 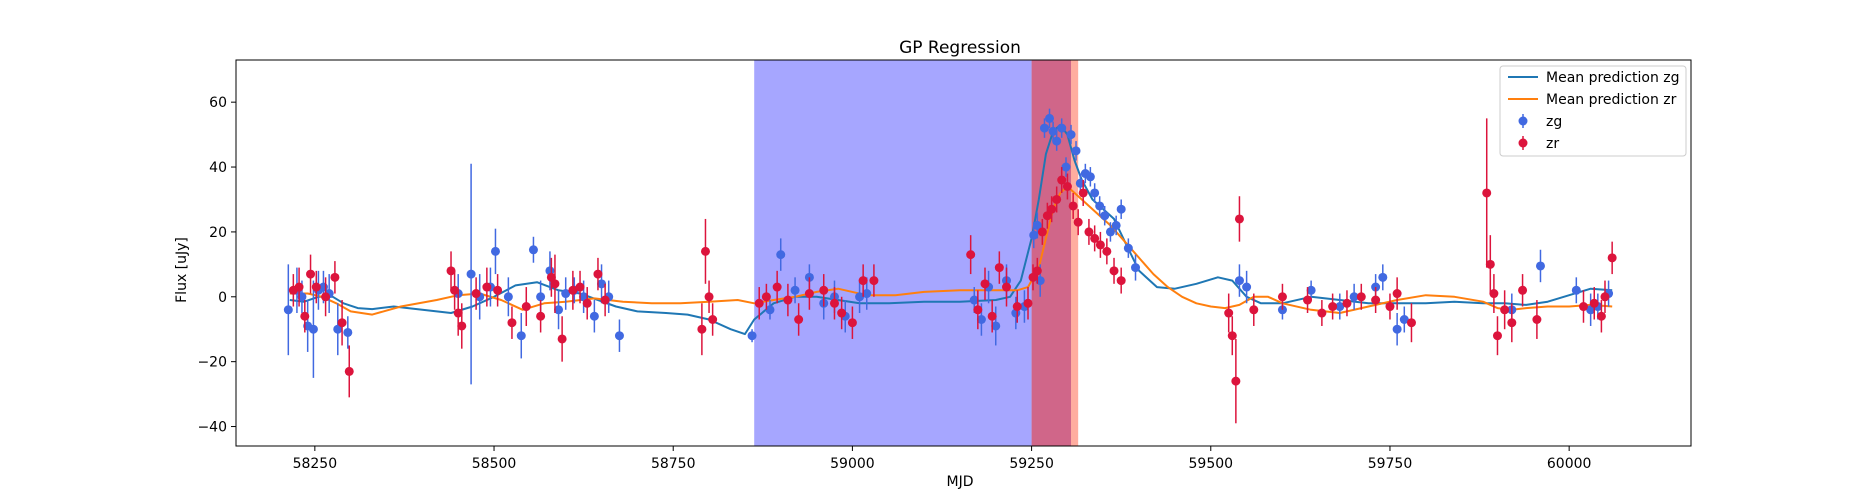 I want to click on legend-swatch-zg-points, so click(x=1523, y=121).